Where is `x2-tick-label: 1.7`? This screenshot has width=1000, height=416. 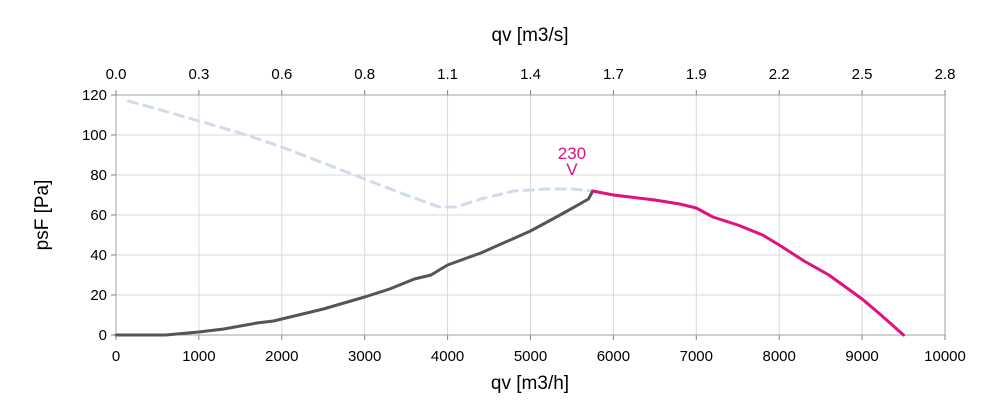
x2-tick-label: 1.7 is located at coordinates (613, 74).